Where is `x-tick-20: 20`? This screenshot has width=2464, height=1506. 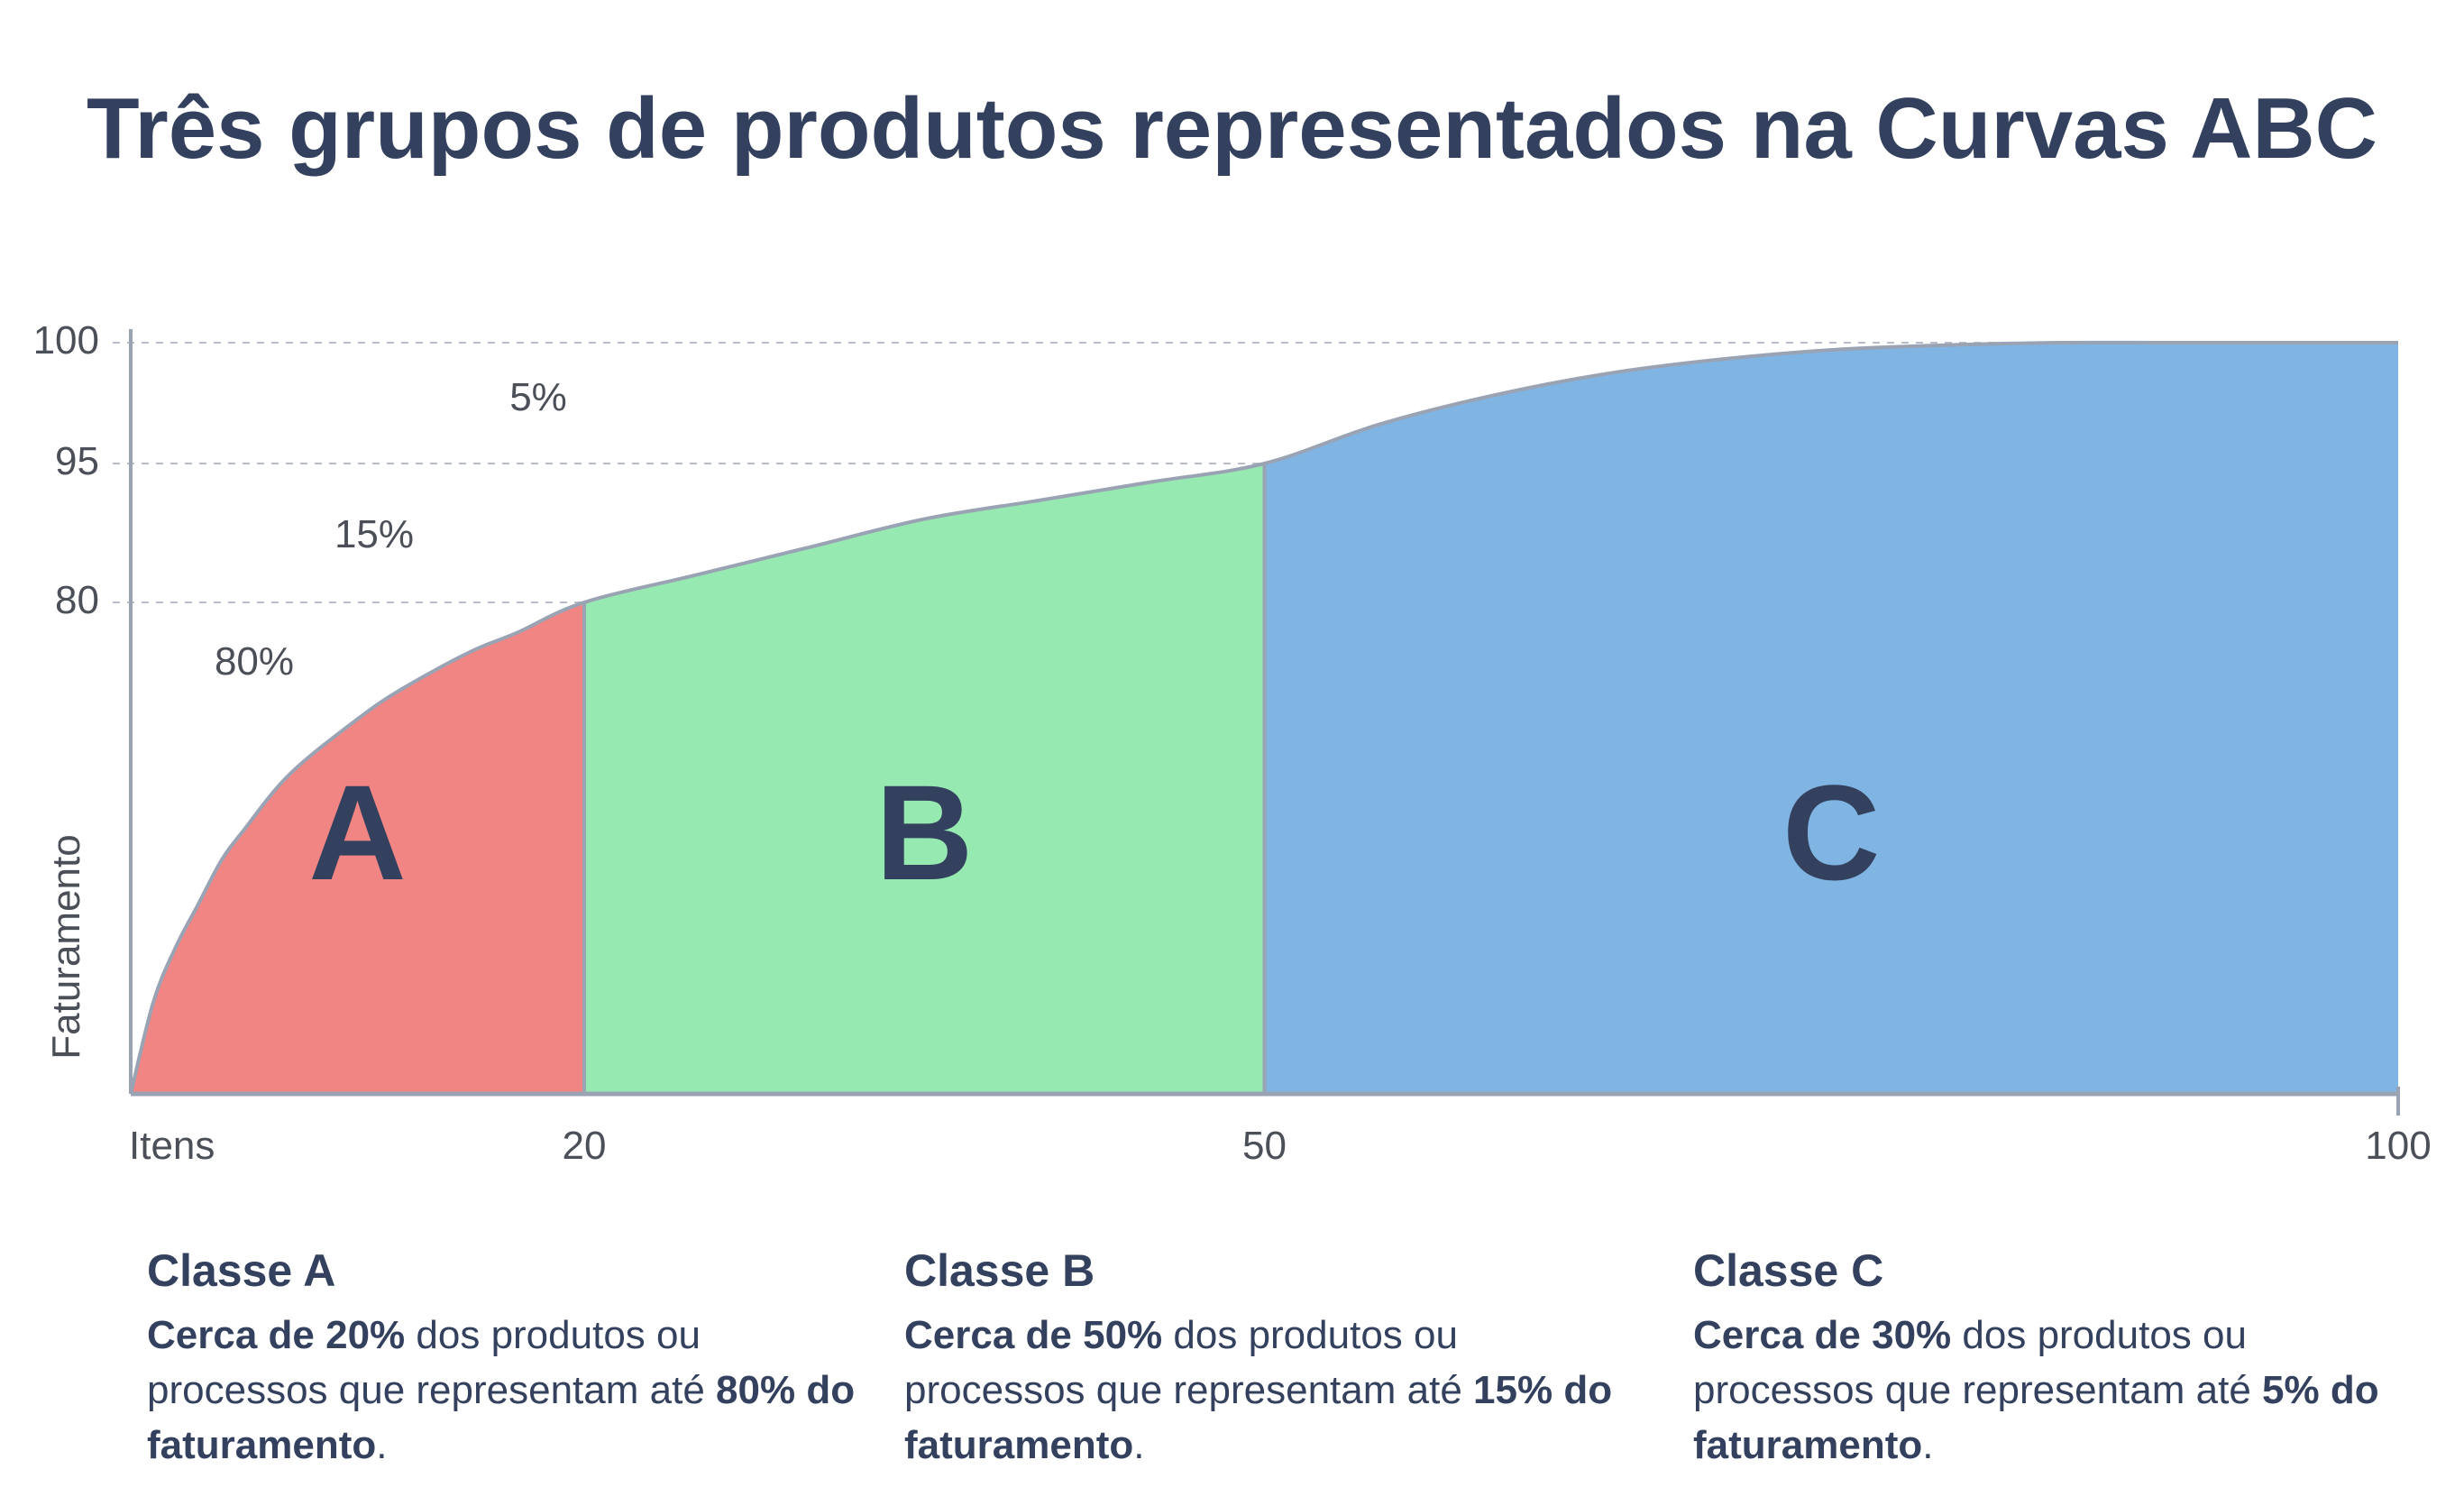
x-tick-20: 20 is located at coordinates (585, 1146).